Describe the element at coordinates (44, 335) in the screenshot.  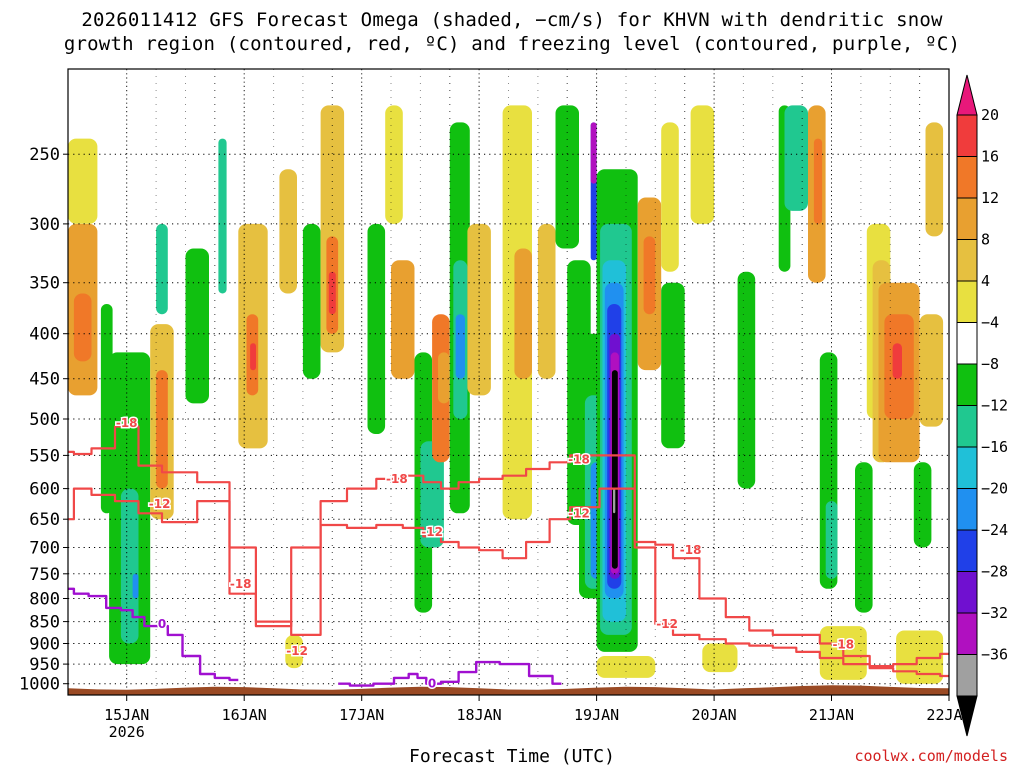
I see `y-tick-label-400: 400` at that location.